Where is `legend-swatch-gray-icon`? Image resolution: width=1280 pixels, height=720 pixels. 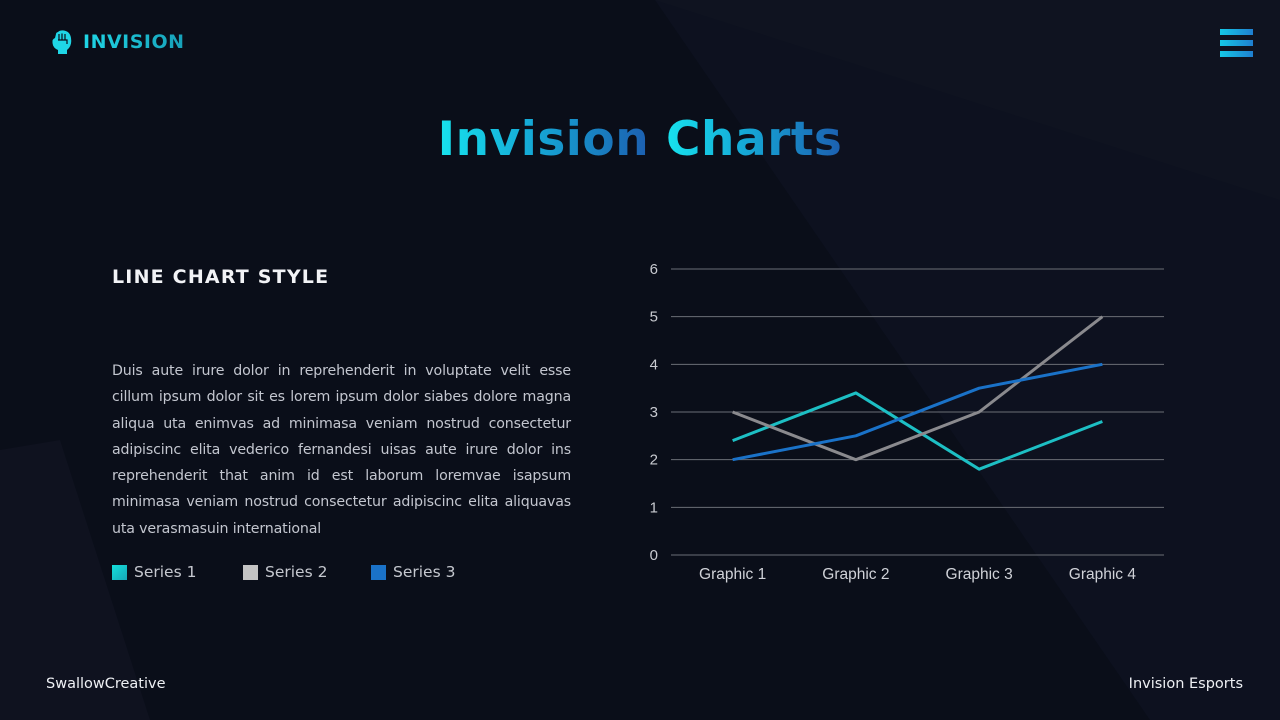 legend-swatch-gray-icon is located at coordinates (250, 572).